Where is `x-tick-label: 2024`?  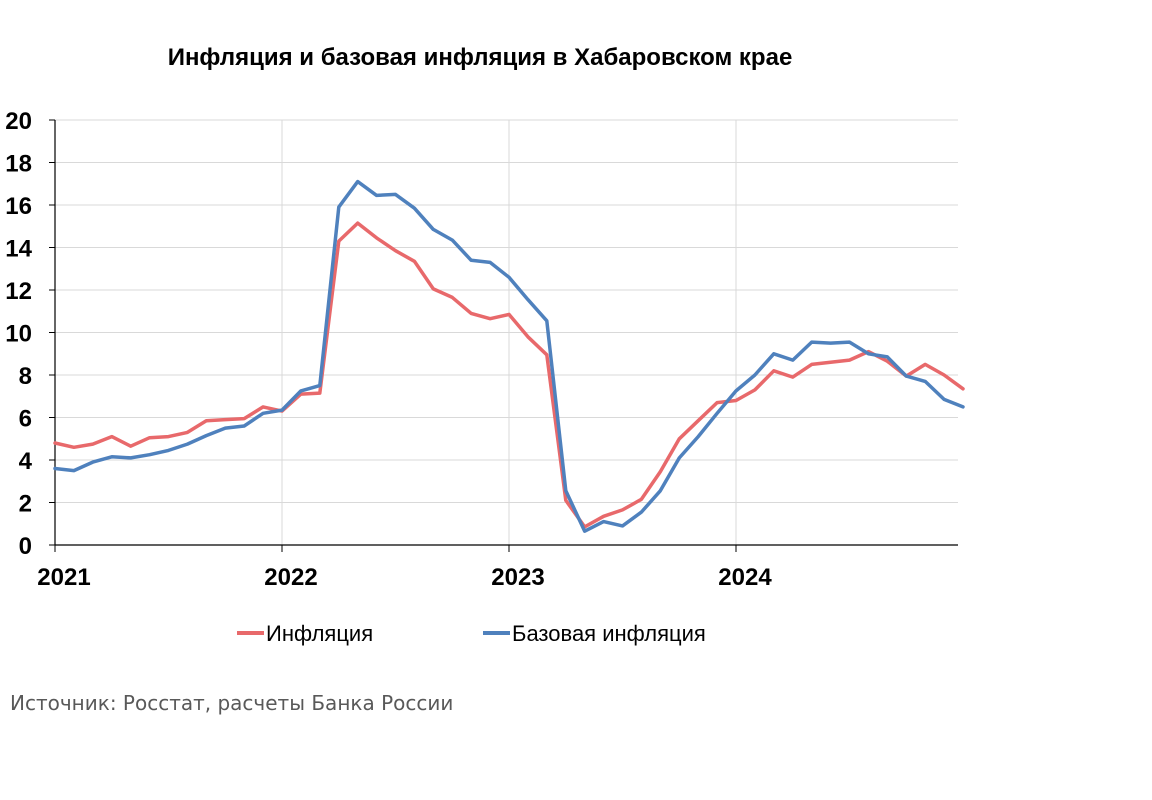 x-tick-label: 2024 is located at coordinates (745, 577).